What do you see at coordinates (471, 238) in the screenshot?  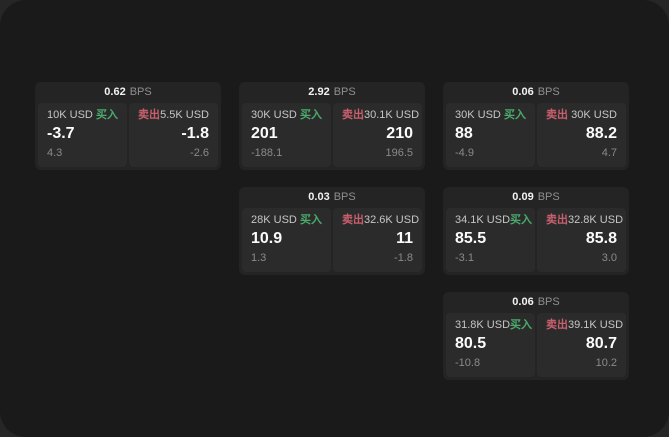 I see `buy-price: 85.5` at bounding box center [471, 238].